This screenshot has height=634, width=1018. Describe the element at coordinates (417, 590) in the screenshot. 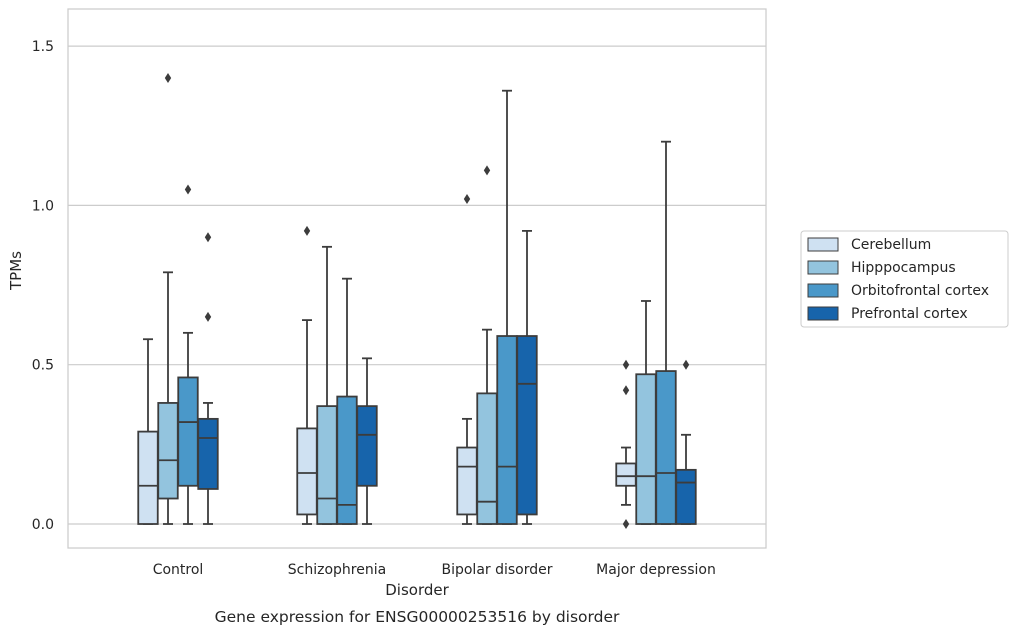

I see `x-axis-label: Disorder` at that location.